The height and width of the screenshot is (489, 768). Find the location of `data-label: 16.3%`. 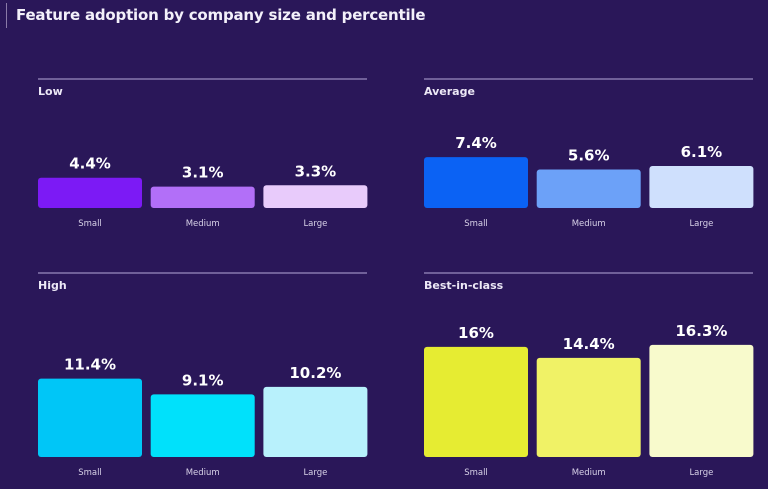

data-label: 16.3% is located at coordinates (701, 331).